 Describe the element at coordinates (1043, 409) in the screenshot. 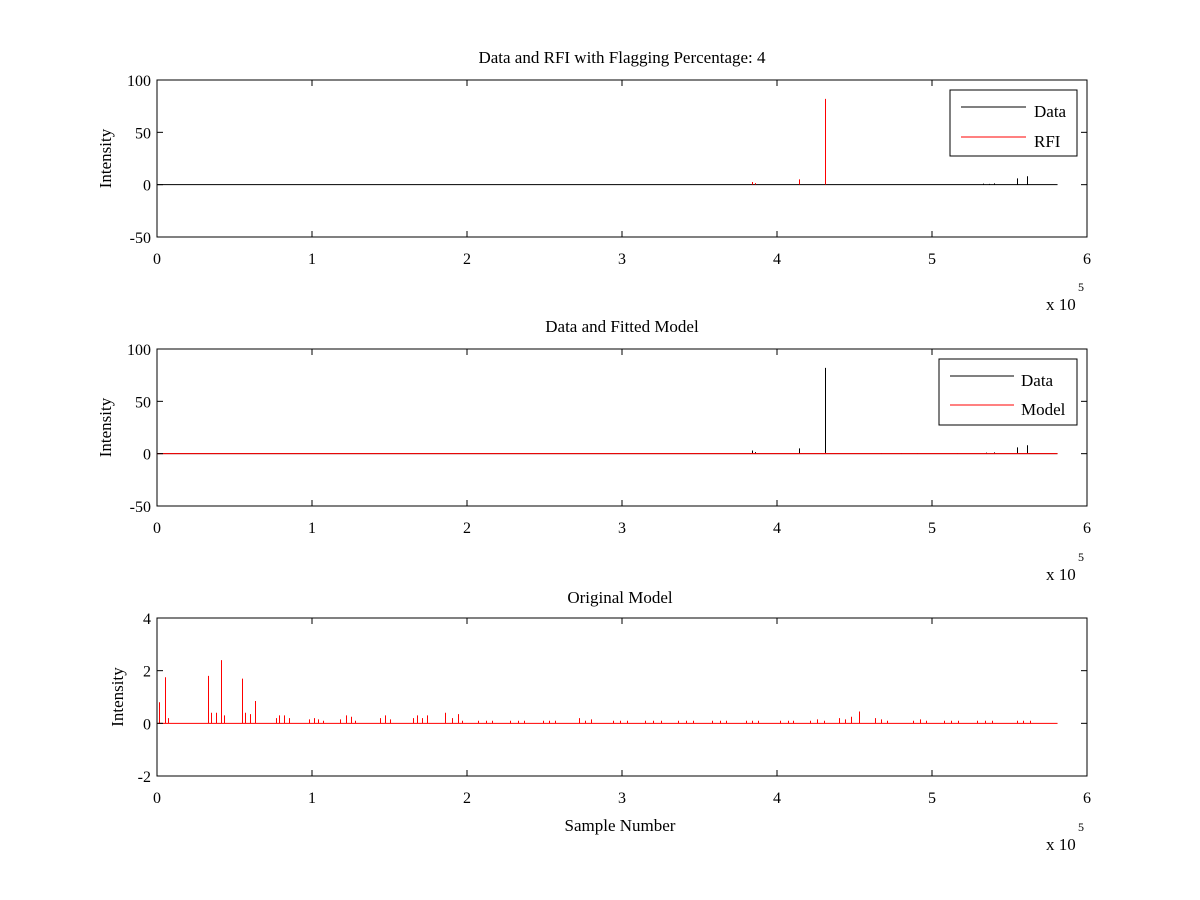

I see `legend-label-model: Model` at that location.